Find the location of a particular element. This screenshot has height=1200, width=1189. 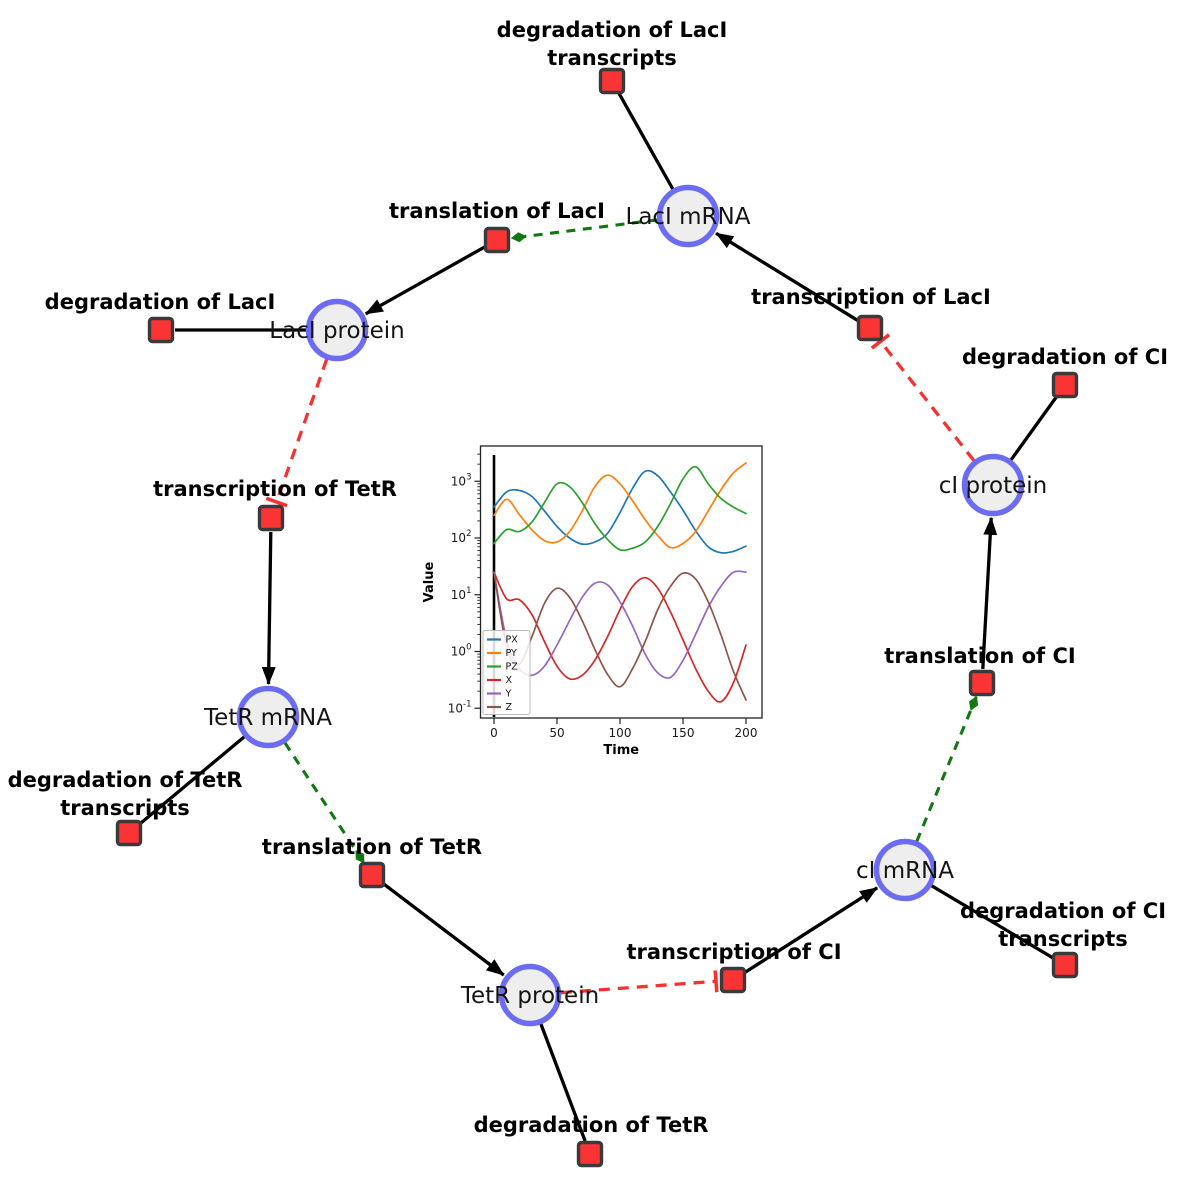

edge-inhibition-tetr-protein-transcription-ci is located at coordinates (639, 982).